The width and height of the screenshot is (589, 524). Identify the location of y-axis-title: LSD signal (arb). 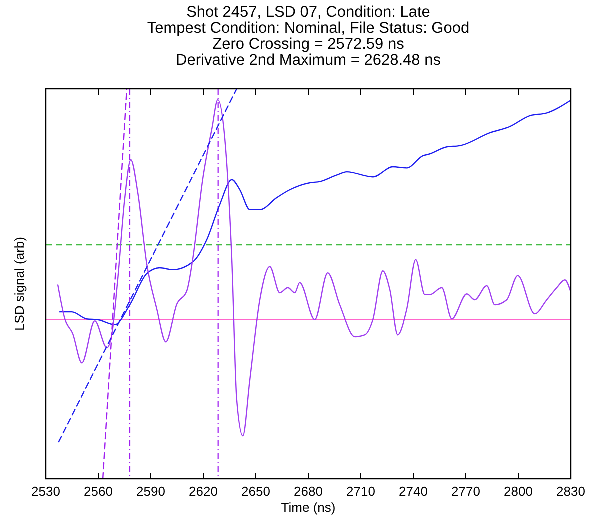
(19, 284).